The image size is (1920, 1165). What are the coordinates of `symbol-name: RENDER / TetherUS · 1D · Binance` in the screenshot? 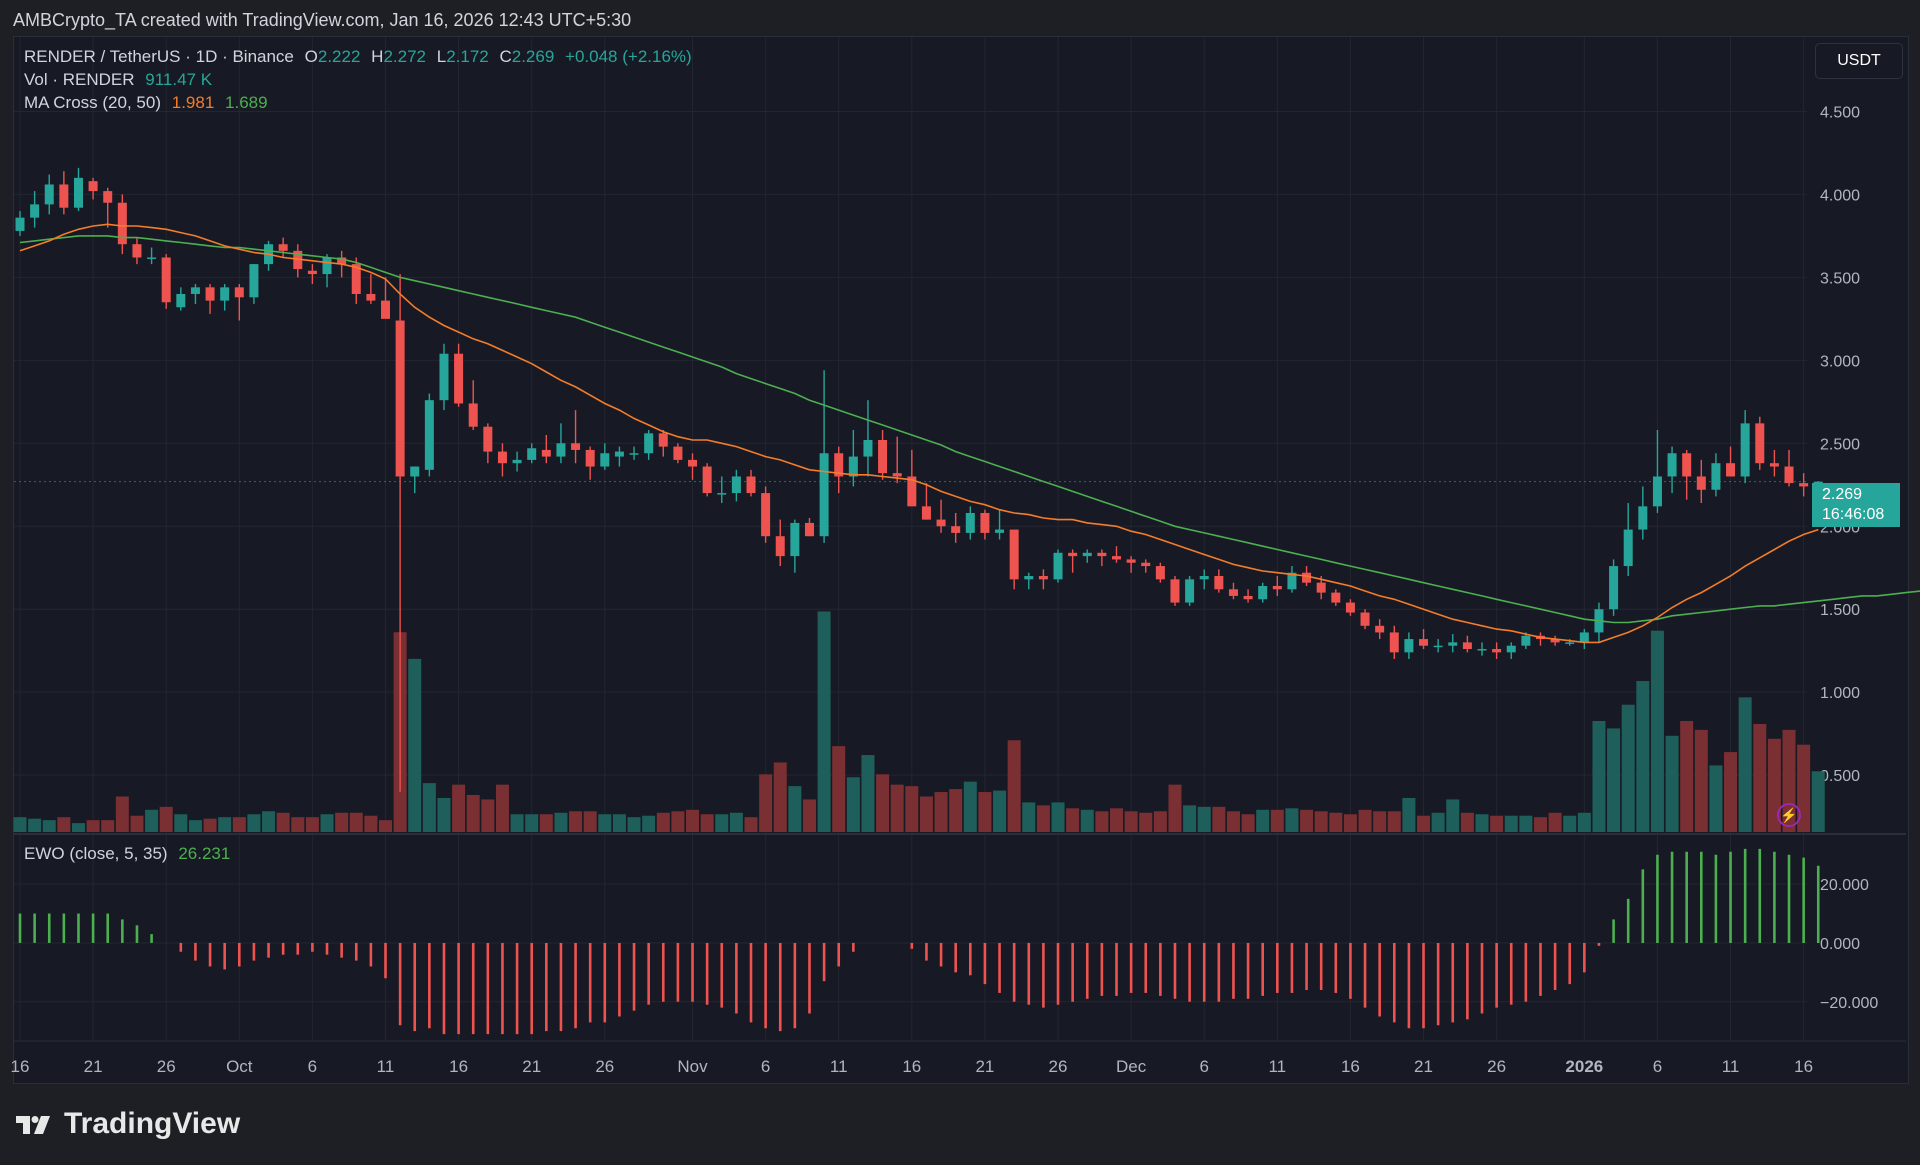 It's located at (159, 56).